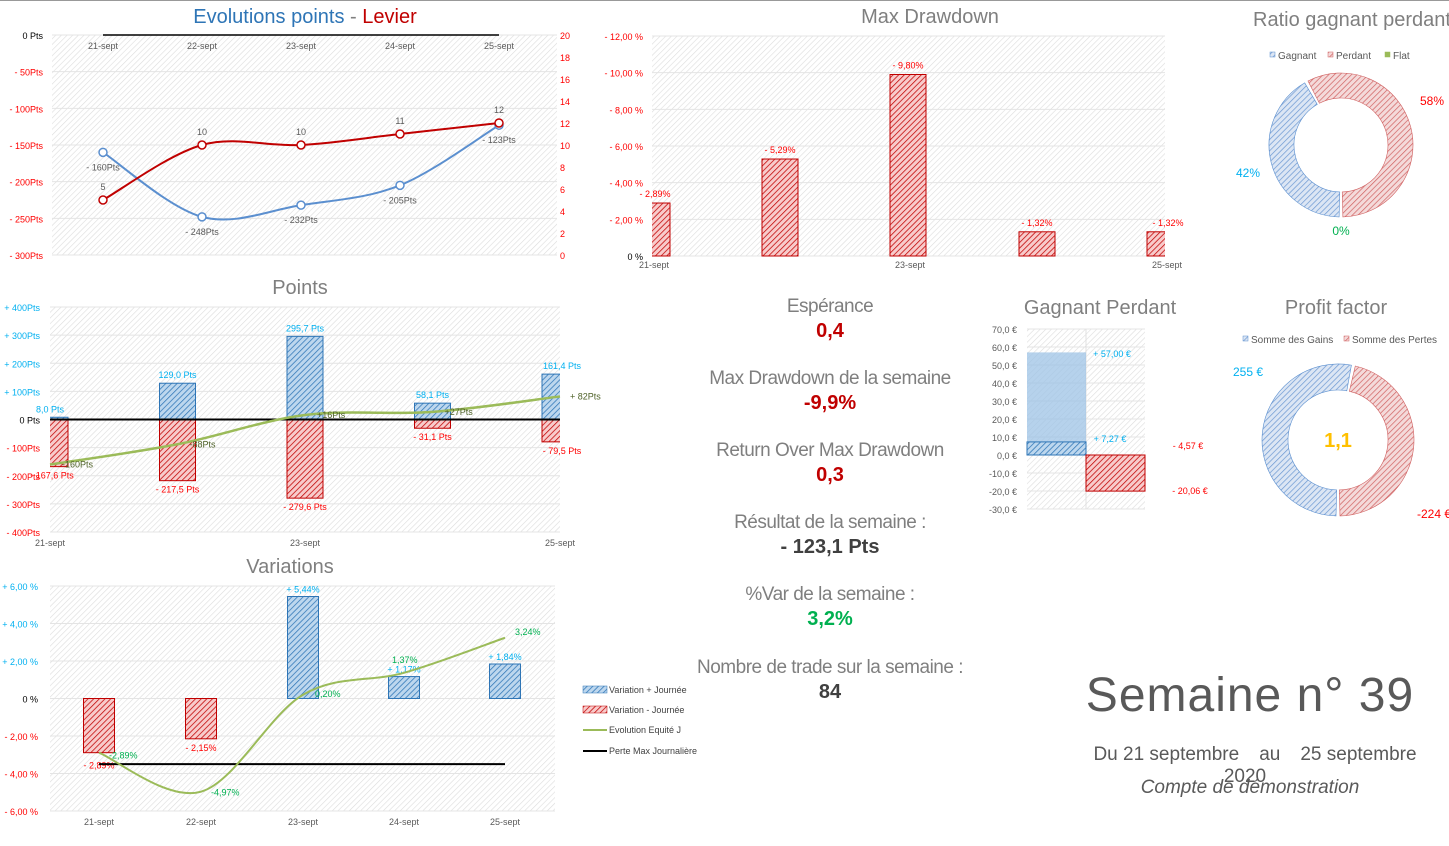 The height and width of the screenshot is (846, 1449). I want to click on chart-title-part: Evolutions points, so click(268, 17).